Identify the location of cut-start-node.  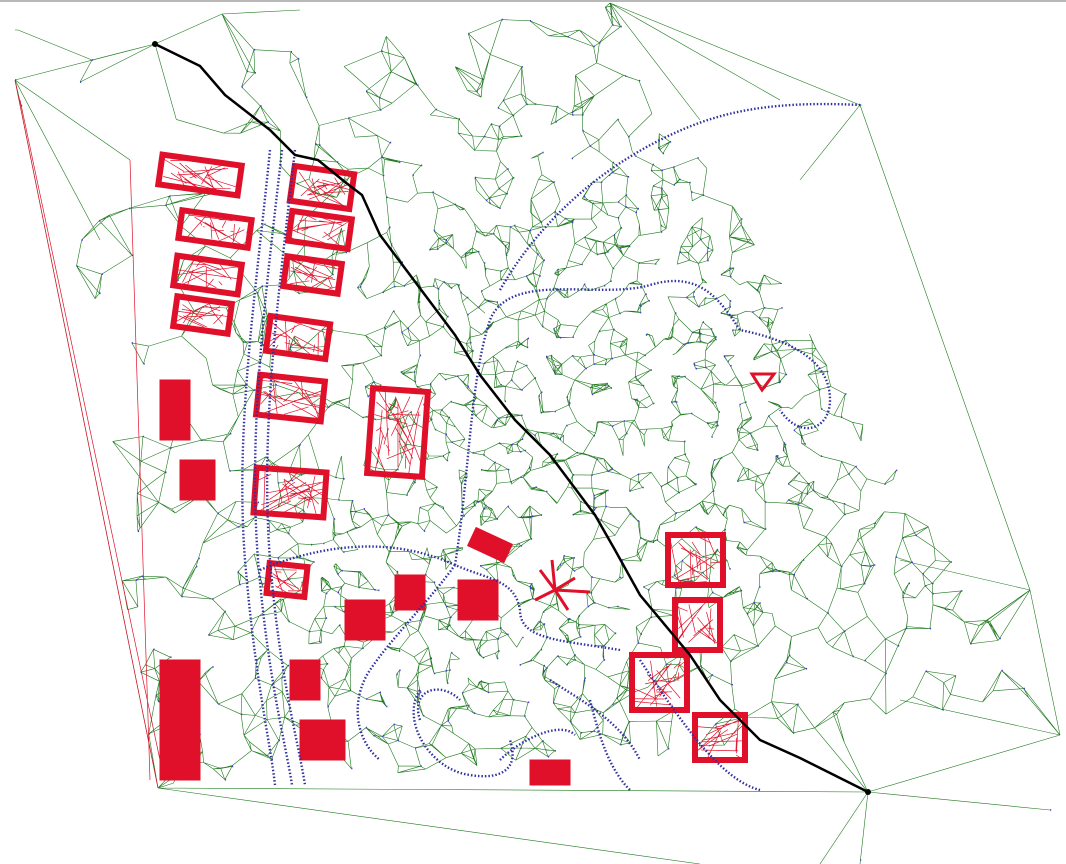
(155, 44).